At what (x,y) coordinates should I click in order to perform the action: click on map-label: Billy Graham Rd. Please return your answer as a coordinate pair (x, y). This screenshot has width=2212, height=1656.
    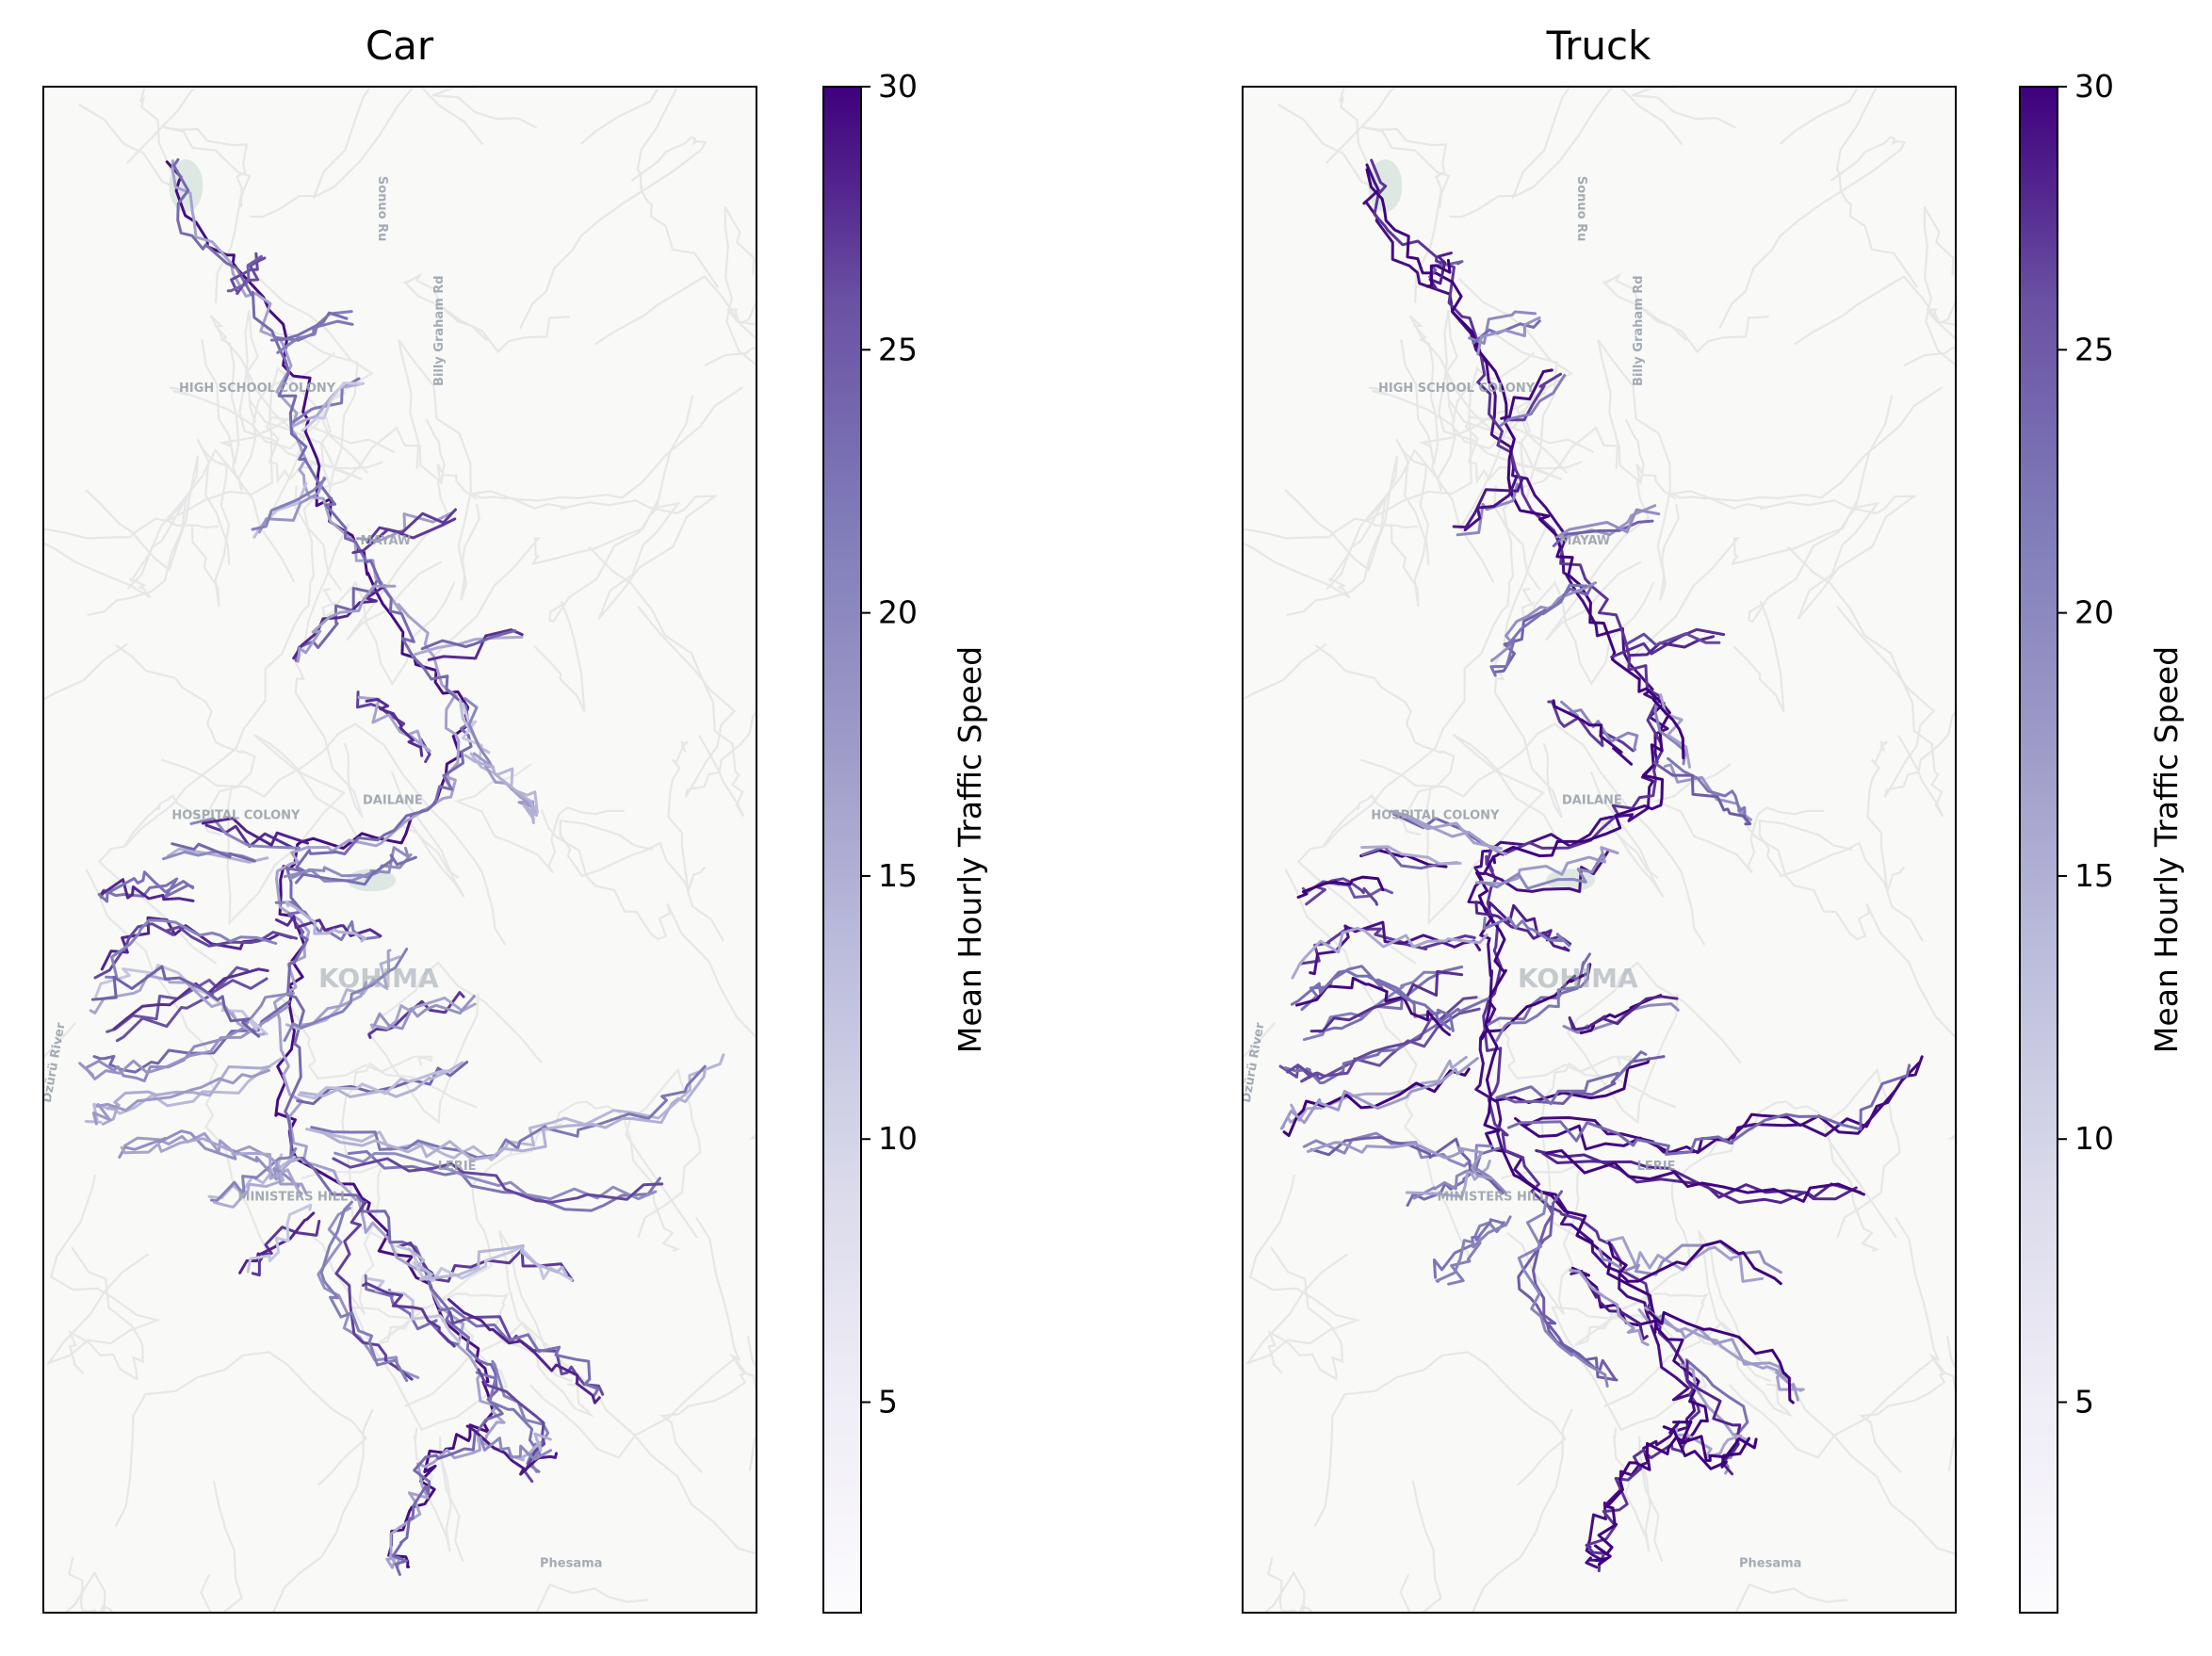
    Looking at the image, I should click on (1639, 331).